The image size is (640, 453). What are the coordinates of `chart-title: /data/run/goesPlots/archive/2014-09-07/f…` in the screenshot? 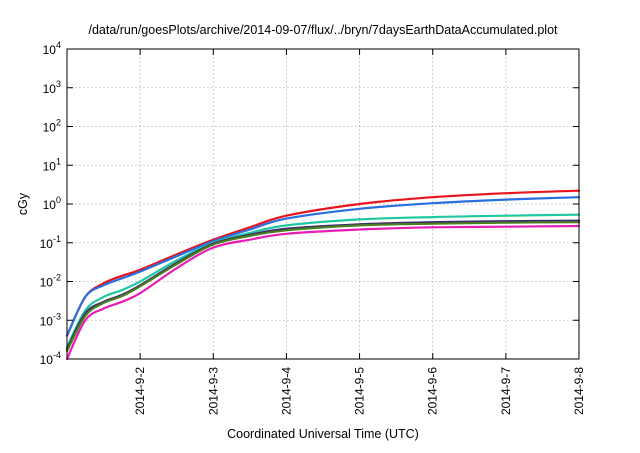 It's located at (323, 30).